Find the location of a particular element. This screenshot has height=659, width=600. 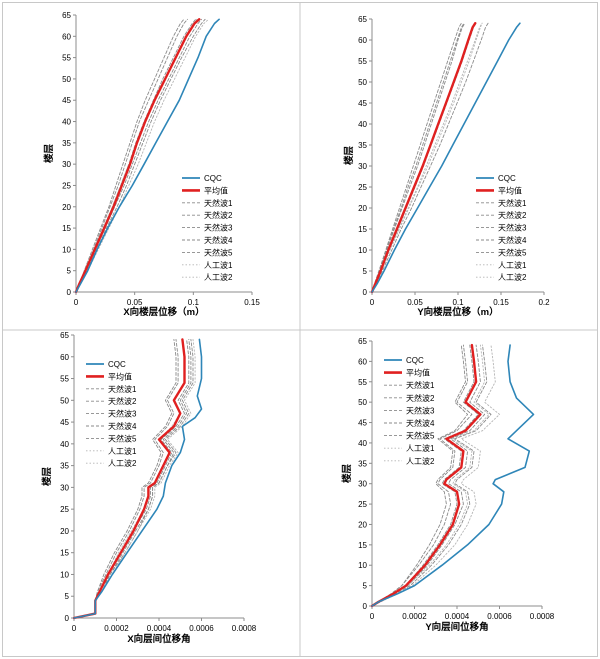

legend-label: CQC is located at coordinates (415, 360).